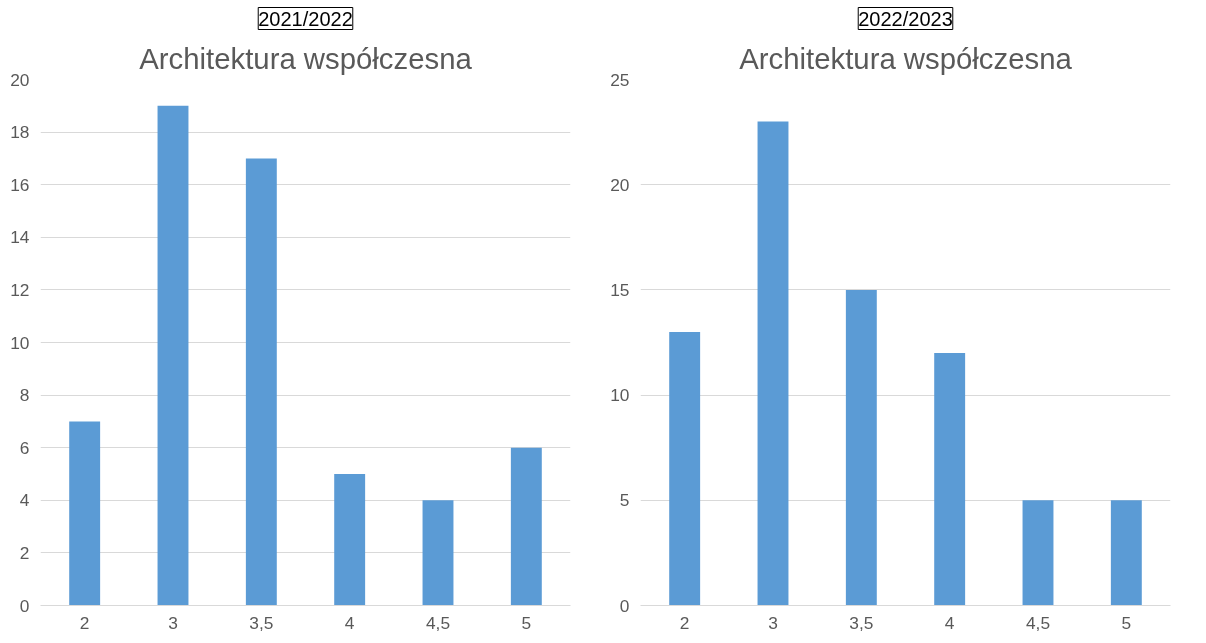 This screenshot has height=643, width=1206. Describe the element at coordinates (24, 500) in the screenshot. I see `y-tick-label: 4` at that location.